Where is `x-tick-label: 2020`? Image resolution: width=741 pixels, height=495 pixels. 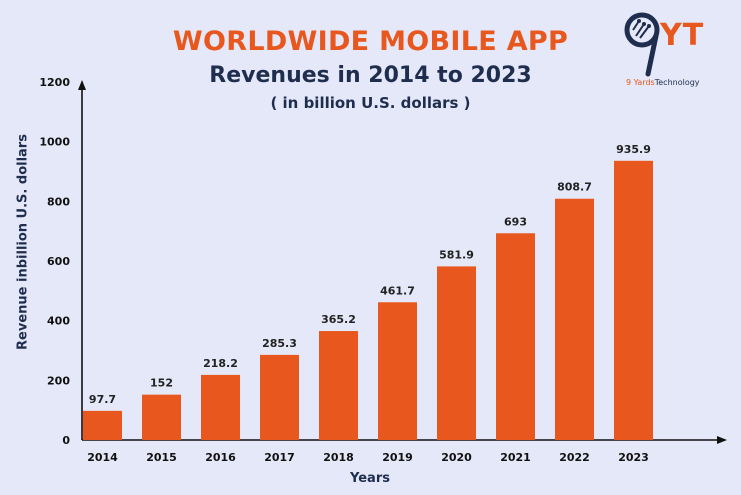 x-tick-label: 2020 is located at coordinates (456, 457).